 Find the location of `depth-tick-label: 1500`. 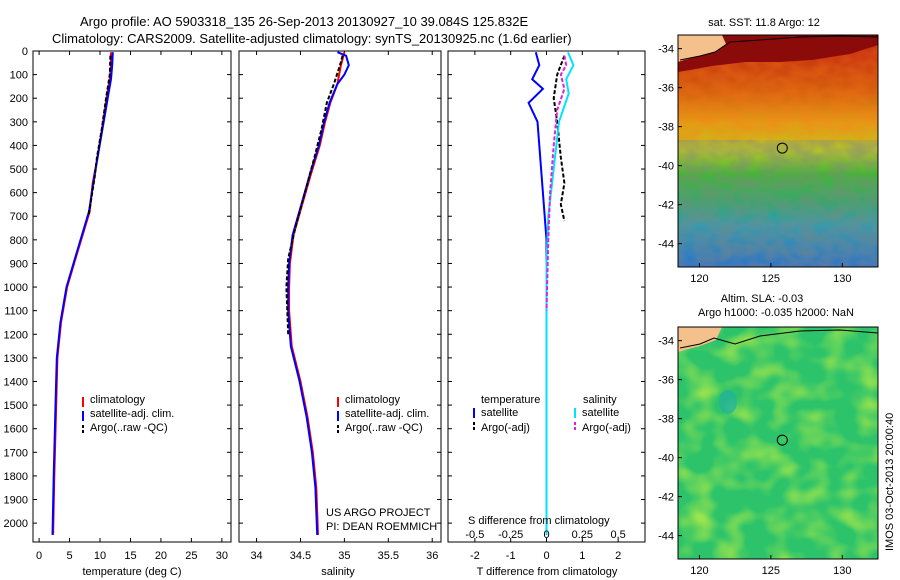

depth-tick-label: 1500 is located at coordinates (16, 406).